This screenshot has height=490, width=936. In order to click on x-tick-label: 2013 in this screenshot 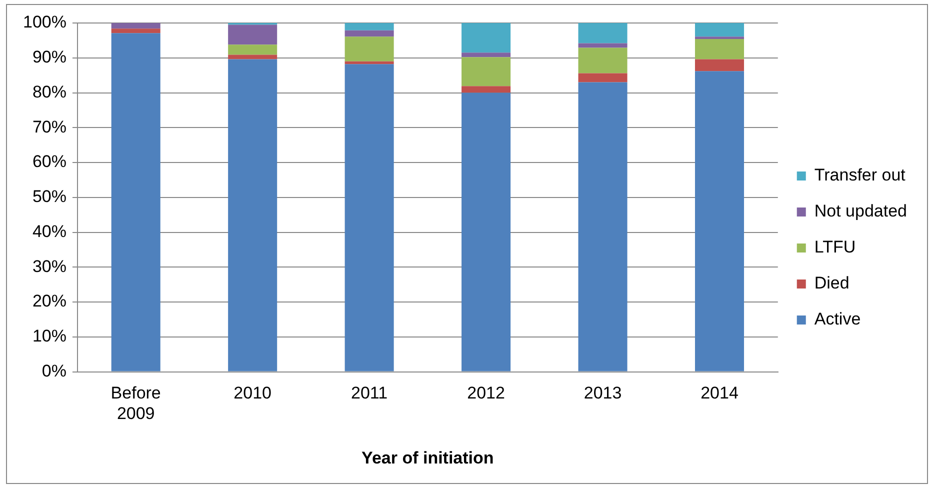, I will do `click(603, 393)`.